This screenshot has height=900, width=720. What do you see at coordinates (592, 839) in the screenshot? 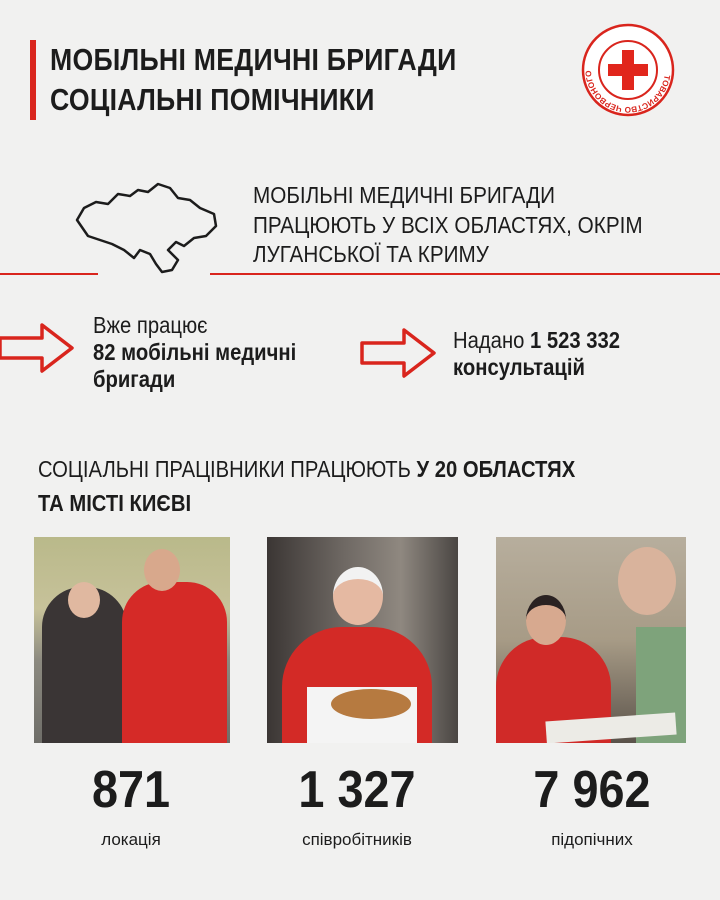
I see `beneficiaries-label: підопічних` at bounding box center [592, 839].